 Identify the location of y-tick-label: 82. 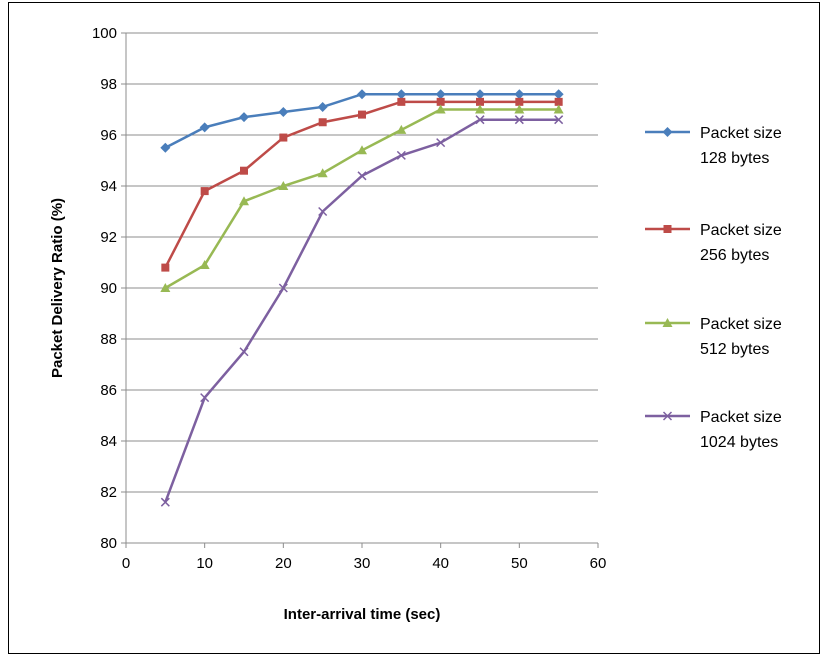
(108, 492).